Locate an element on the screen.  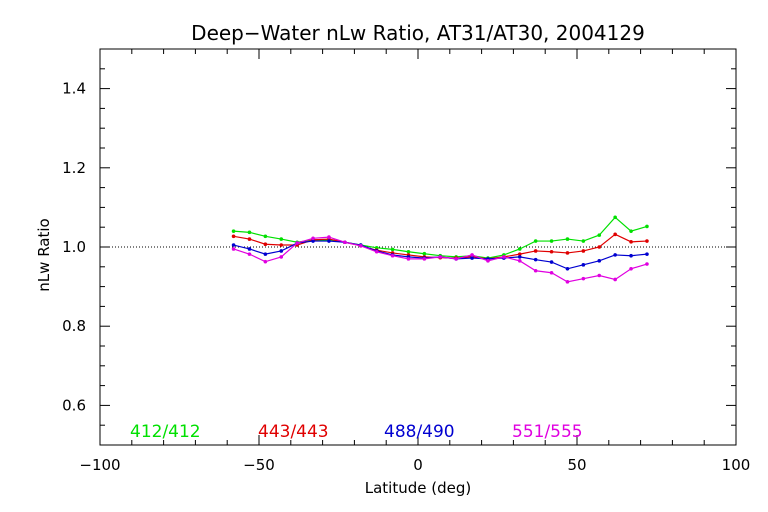
legend-entry: 551/555 is located at coordinates (547, 432).